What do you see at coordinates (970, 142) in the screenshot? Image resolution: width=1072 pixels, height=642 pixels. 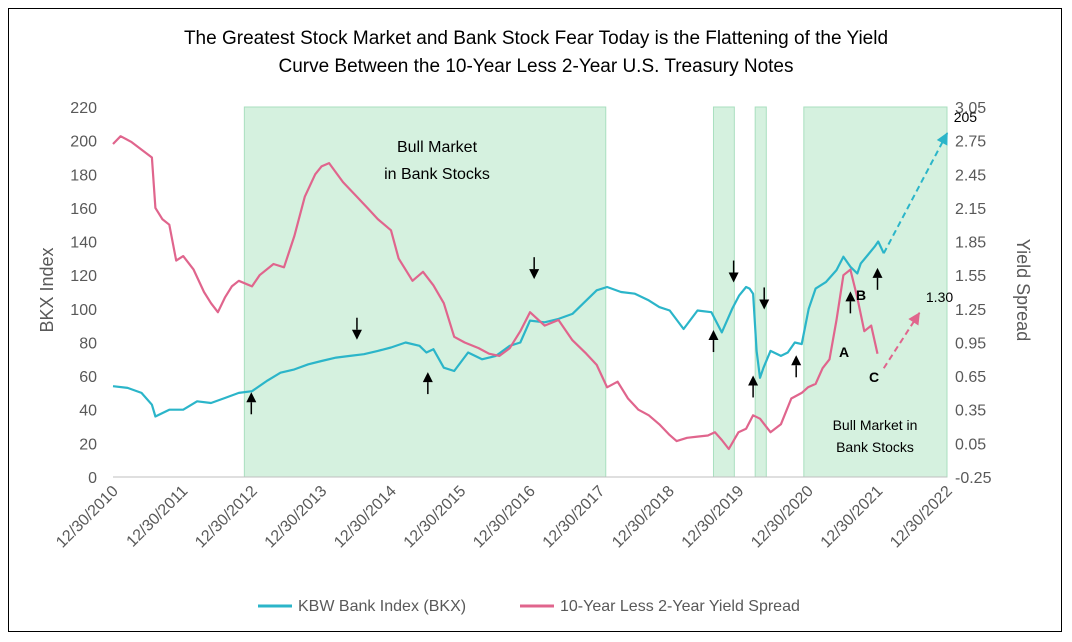 I see `right-tick-label: 2.75` at bounding box center [970, 142].